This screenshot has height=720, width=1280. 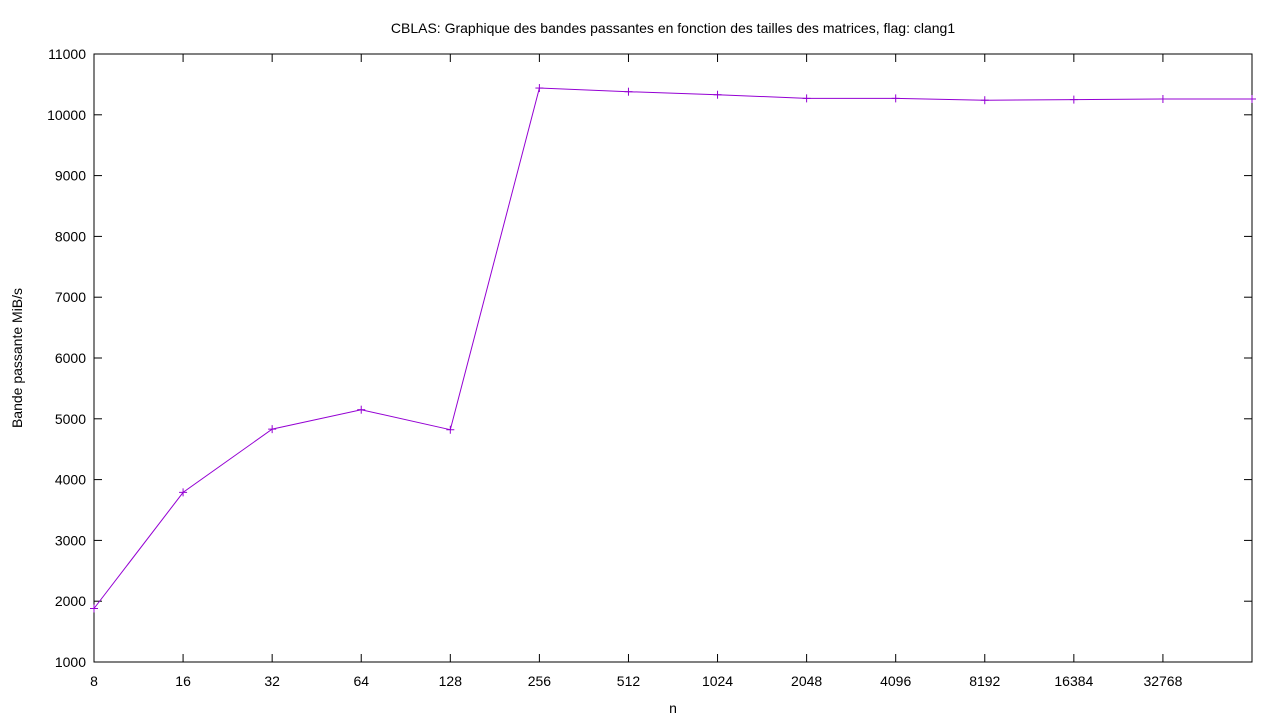 I want to click on y-tick-label: 8000, so click(x=70, y=236).